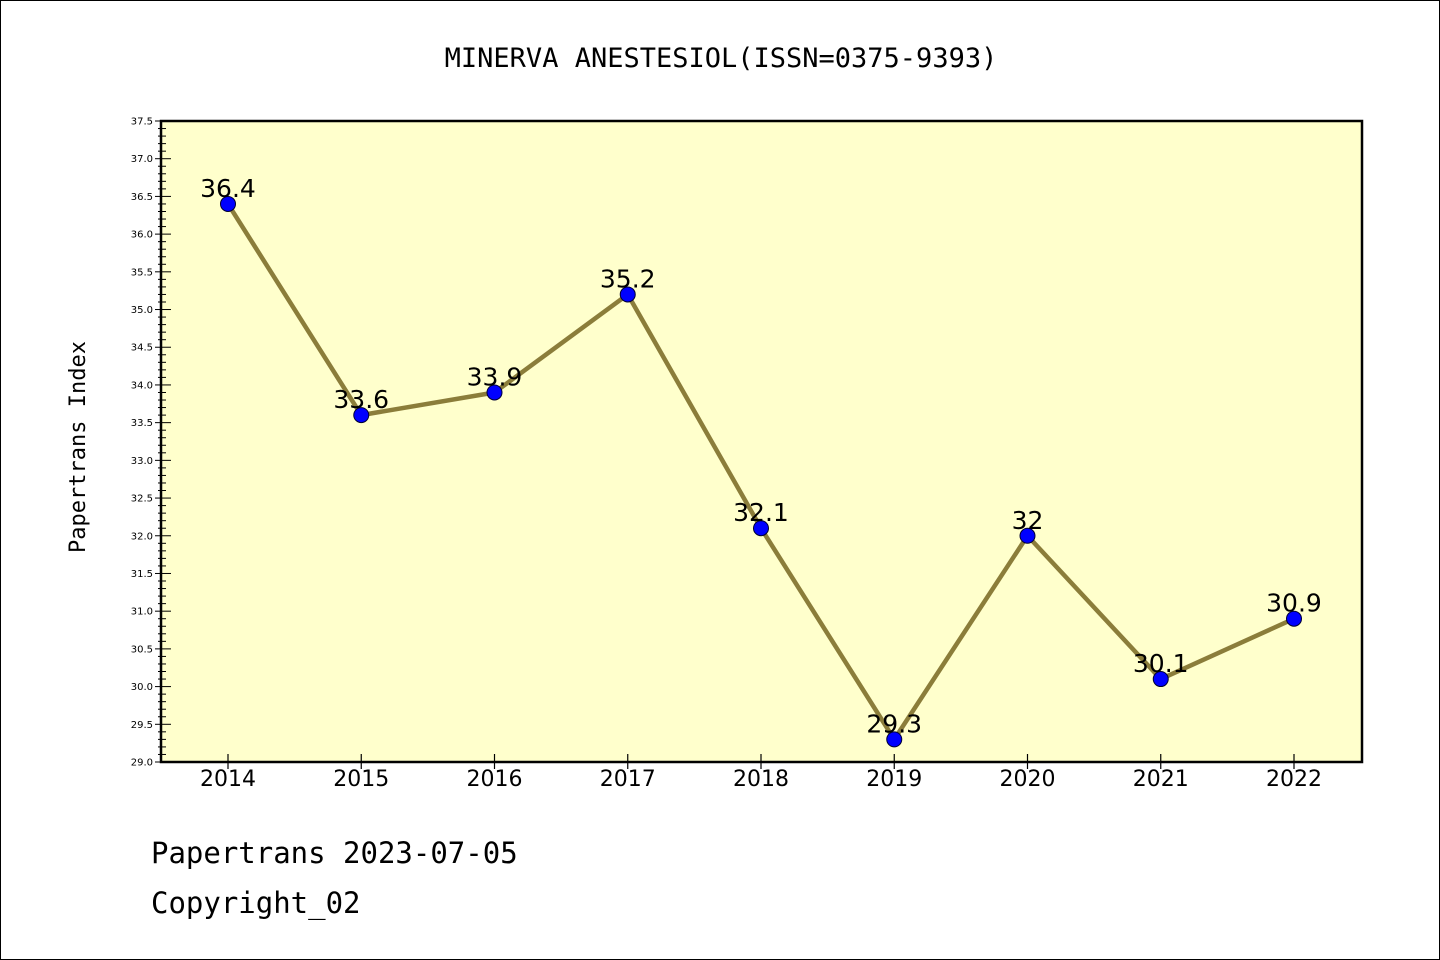 The width and height of the screenshot is (1440, 960). I want to click on data-value-label: 29.3, so click(894, 723).